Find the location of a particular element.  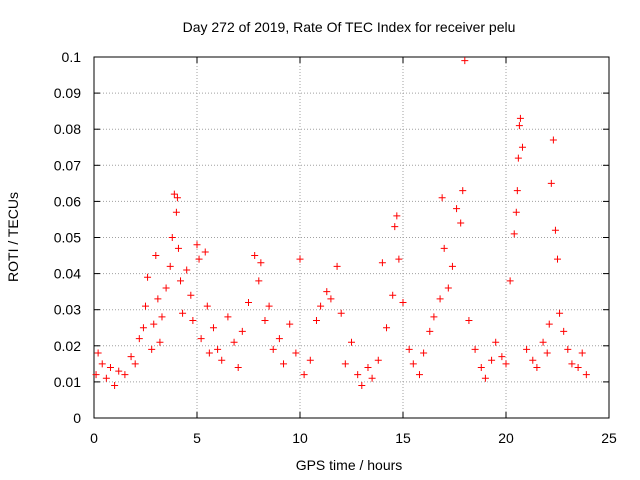

x-tick-label: 10 is located at coordinates (300, 438).